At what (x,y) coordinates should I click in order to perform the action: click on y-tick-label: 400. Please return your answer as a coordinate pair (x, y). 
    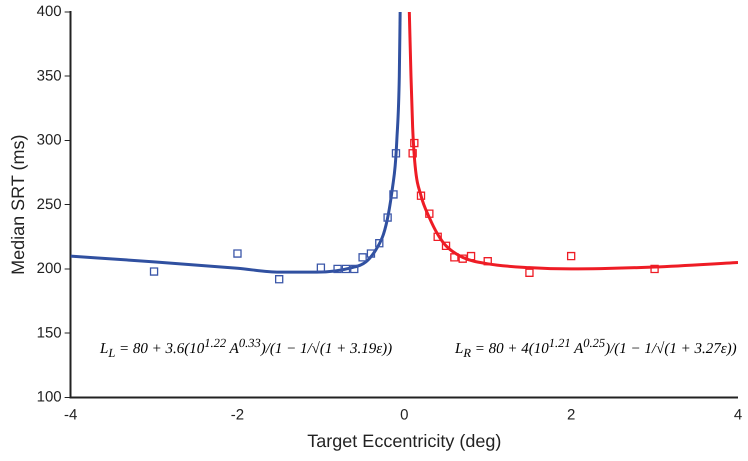
    Looking at the image, I should click on (49, 11).